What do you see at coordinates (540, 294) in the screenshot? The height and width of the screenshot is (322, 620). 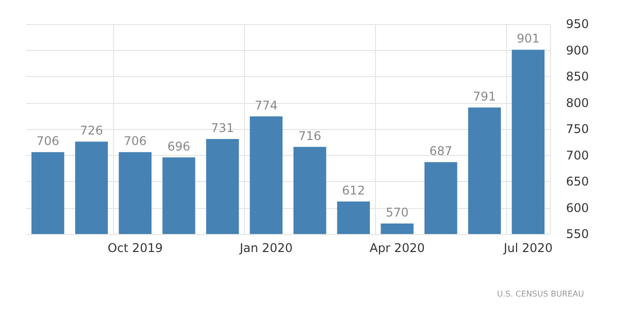 I see `text: U.S. CENSUS BUREAU` at bounding box center [540, 294].